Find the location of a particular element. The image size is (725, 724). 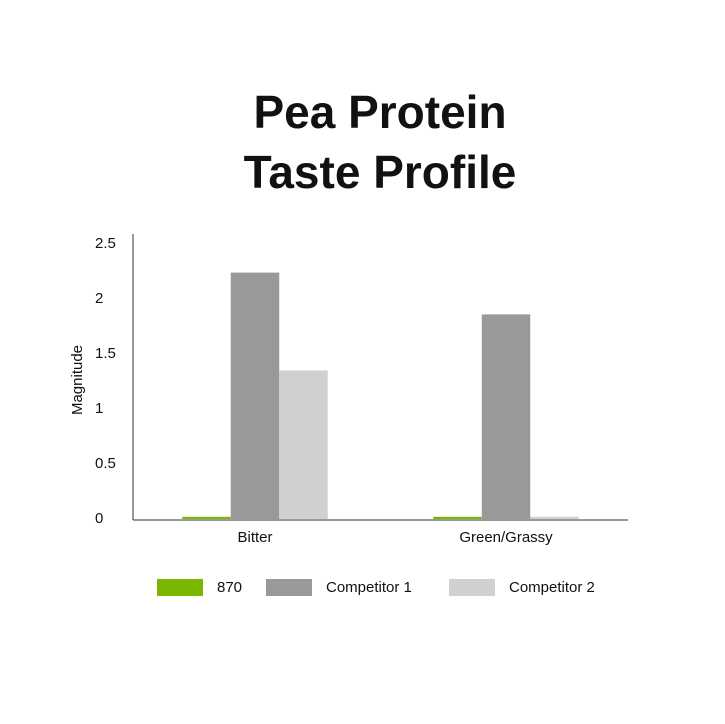

y-tick-label: 1 is located at coordinates (99, 408).